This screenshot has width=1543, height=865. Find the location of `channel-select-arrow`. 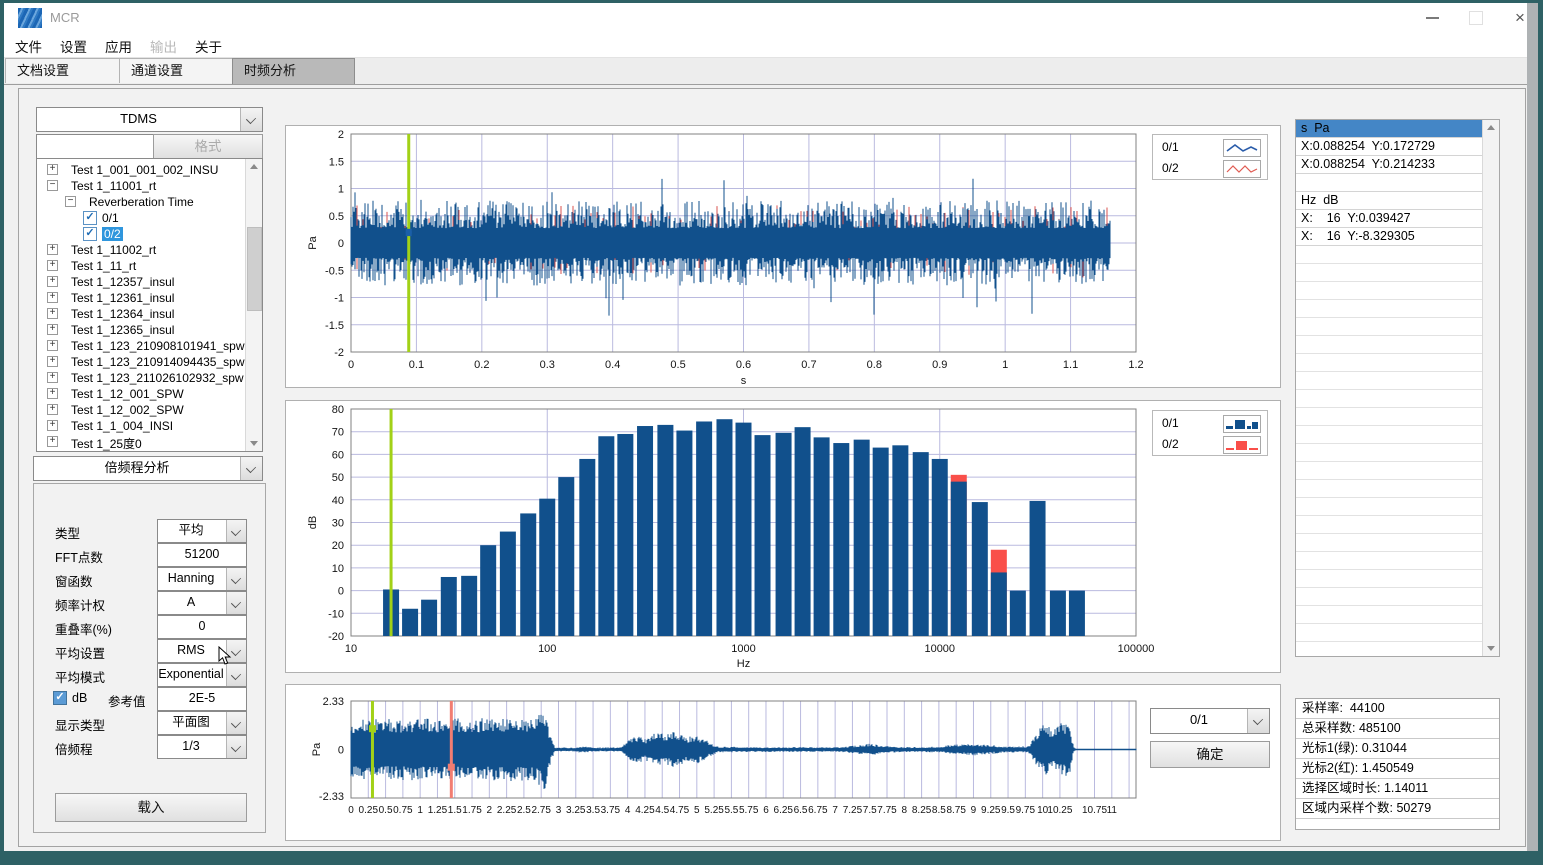

channel-select-arrow is located at coordinates (1258, 721).